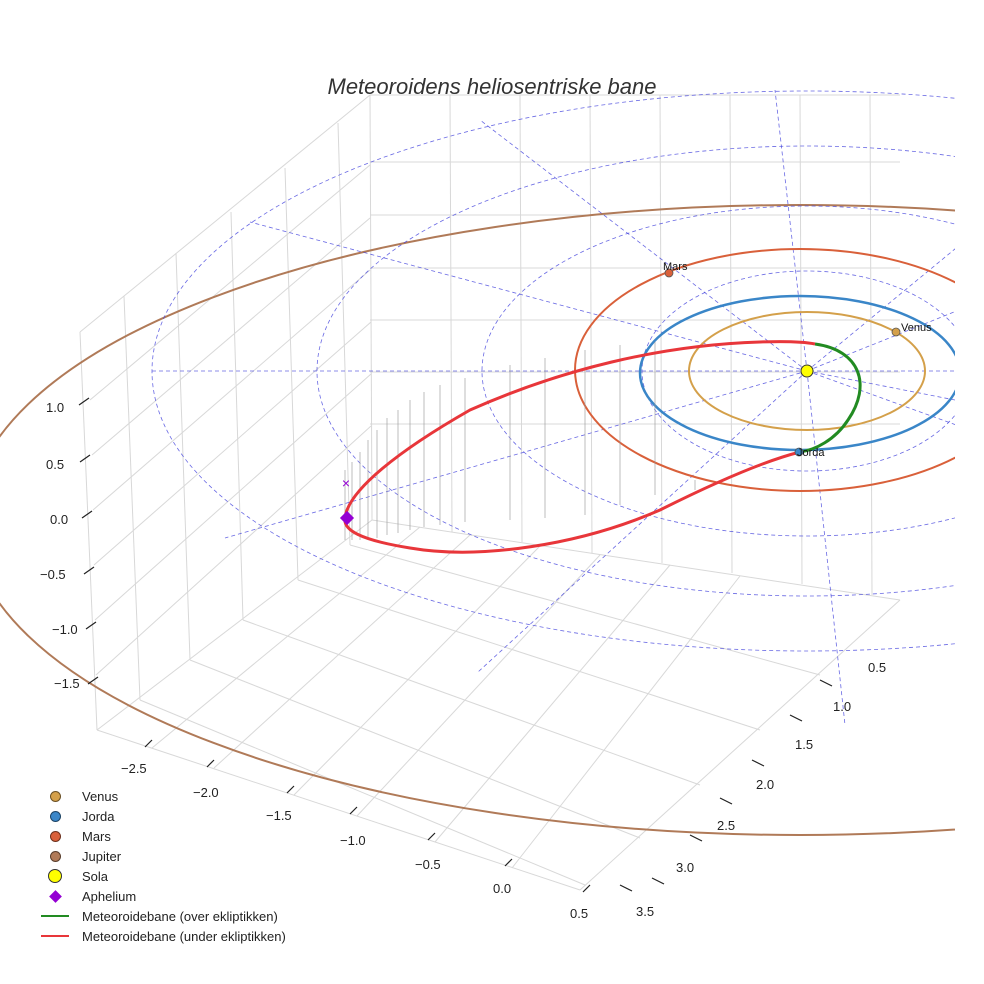 The height and width of the screenshot is (984, 984). I want to click on z-tick: 0.5, so click(55, 464).